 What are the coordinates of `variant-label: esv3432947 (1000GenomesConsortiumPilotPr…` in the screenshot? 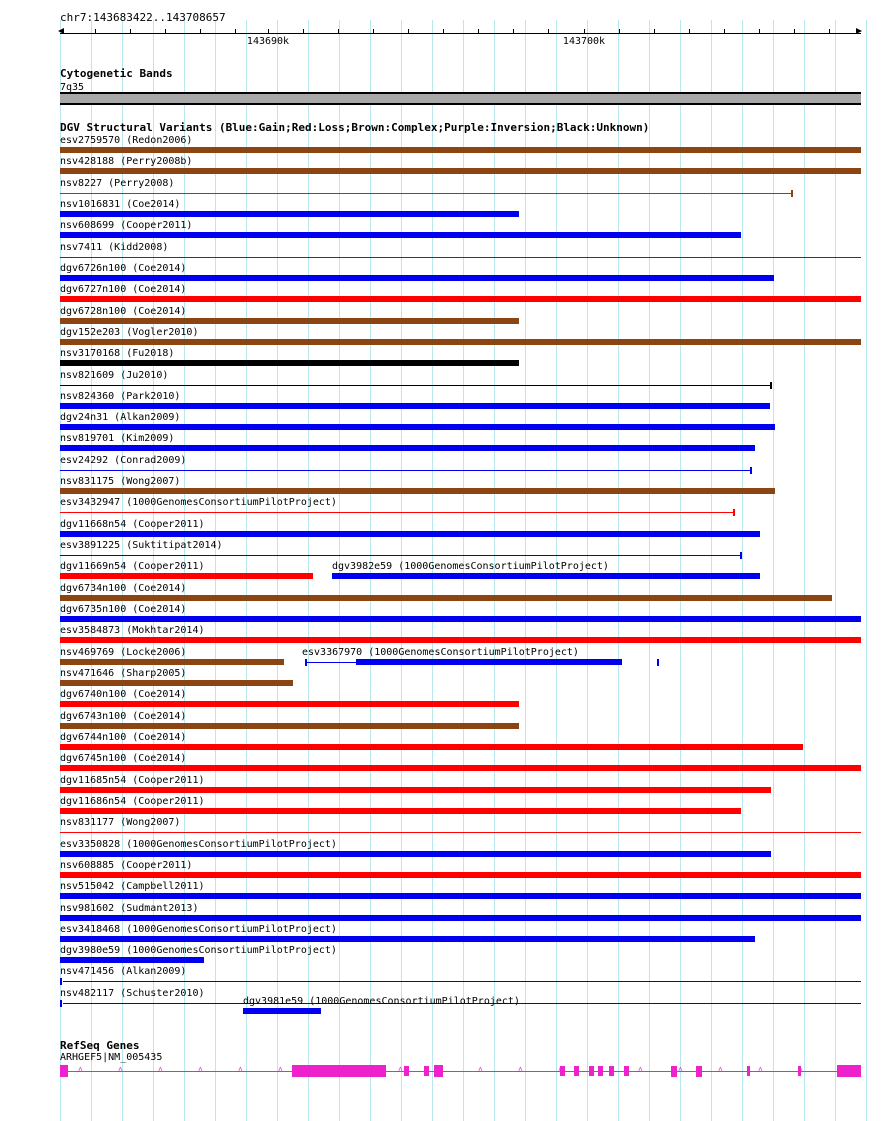 It's located at (198, 503).